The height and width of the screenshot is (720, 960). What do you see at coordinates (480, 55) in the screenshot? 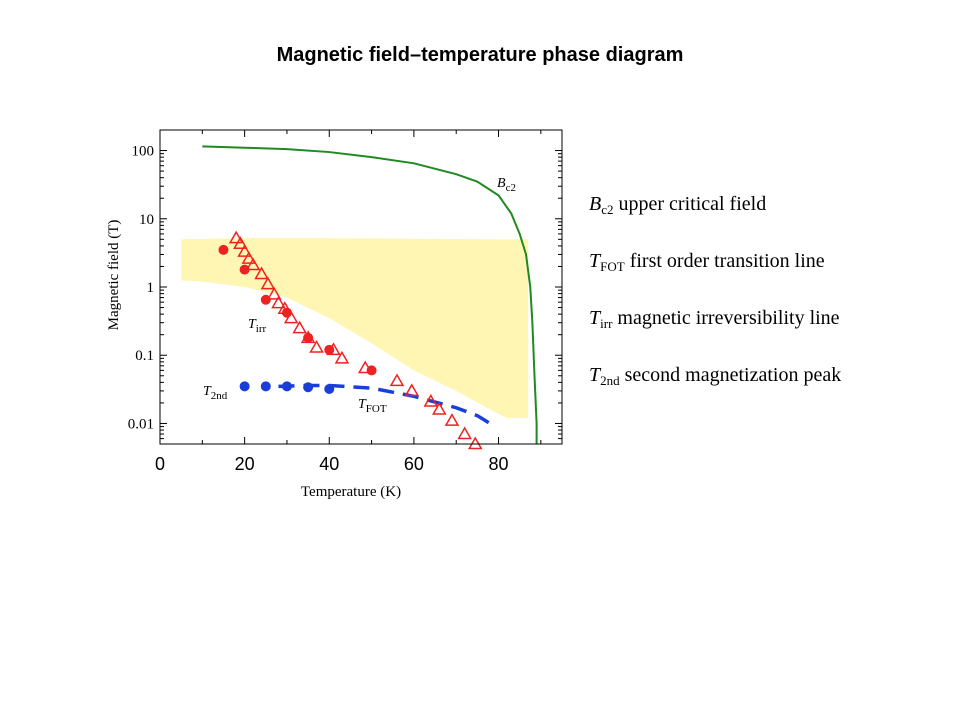
I see `page-title: Magnetic field–temperature phase diagram` at bounding box center [480, 55].